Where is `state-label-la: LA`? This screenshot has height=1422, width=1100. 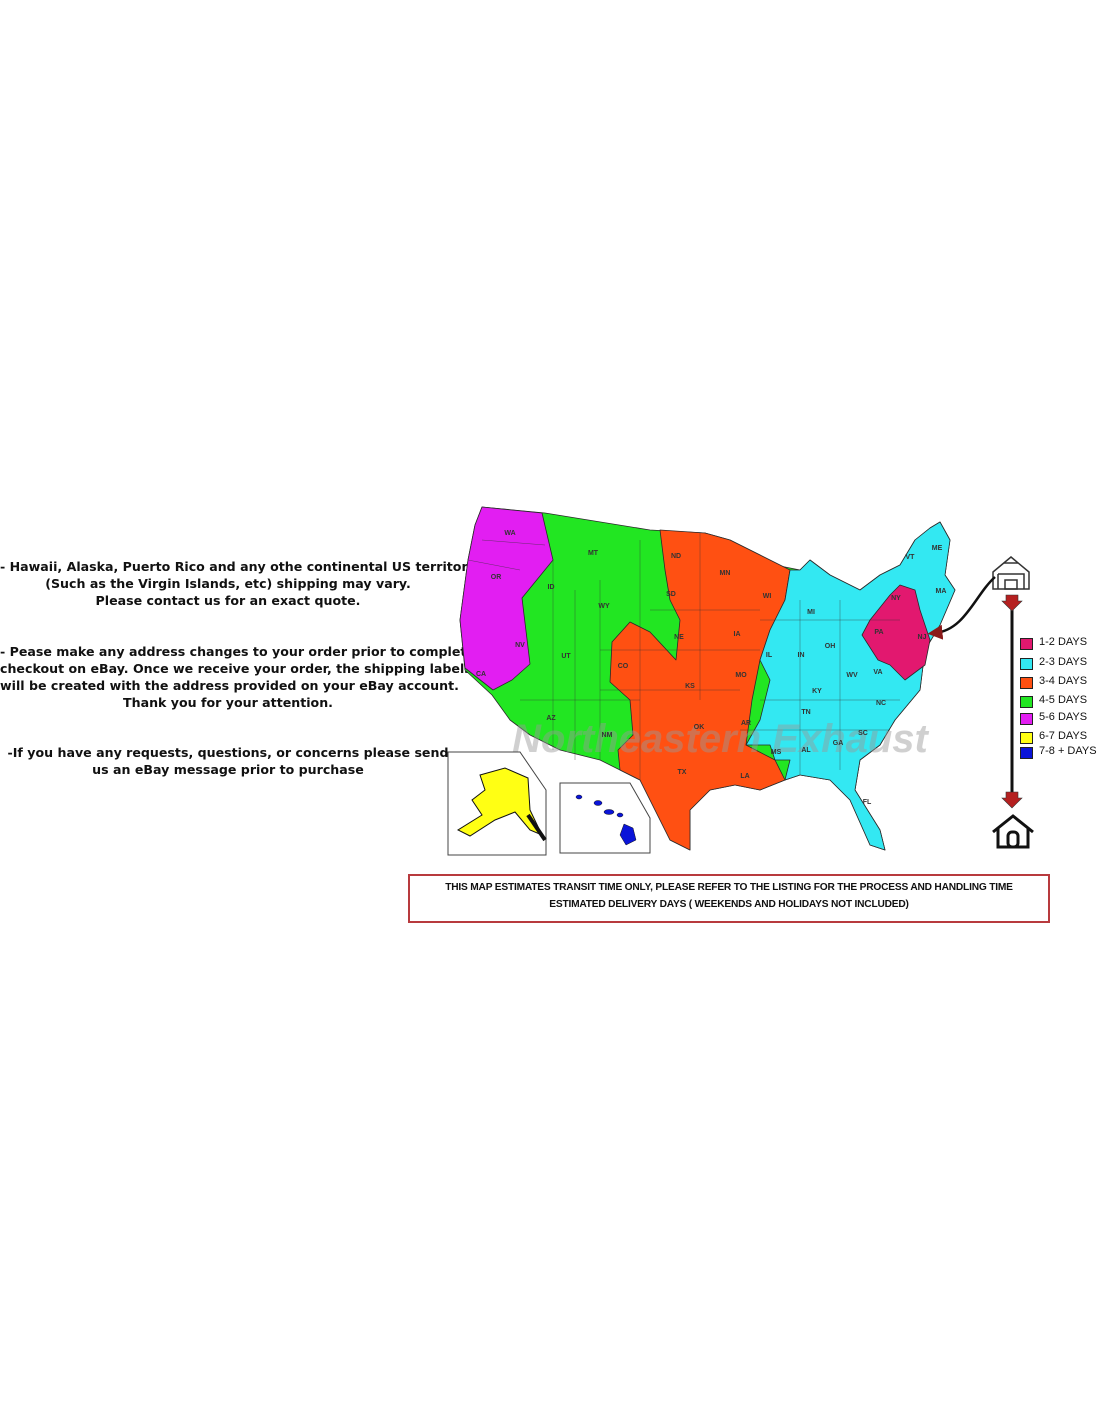 state-label-la: LA is located at coordinates (744, 776).